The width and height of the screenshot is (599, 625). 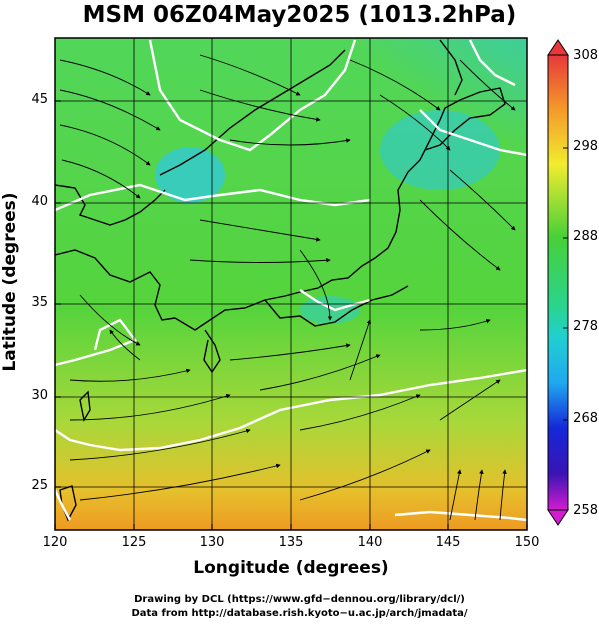 What do you see at coordinates (299, 15) in the screenshot?
I see `map-title: MSM 06Z04May2025 (1013.2hPa)` at bounding box center [299, 15].